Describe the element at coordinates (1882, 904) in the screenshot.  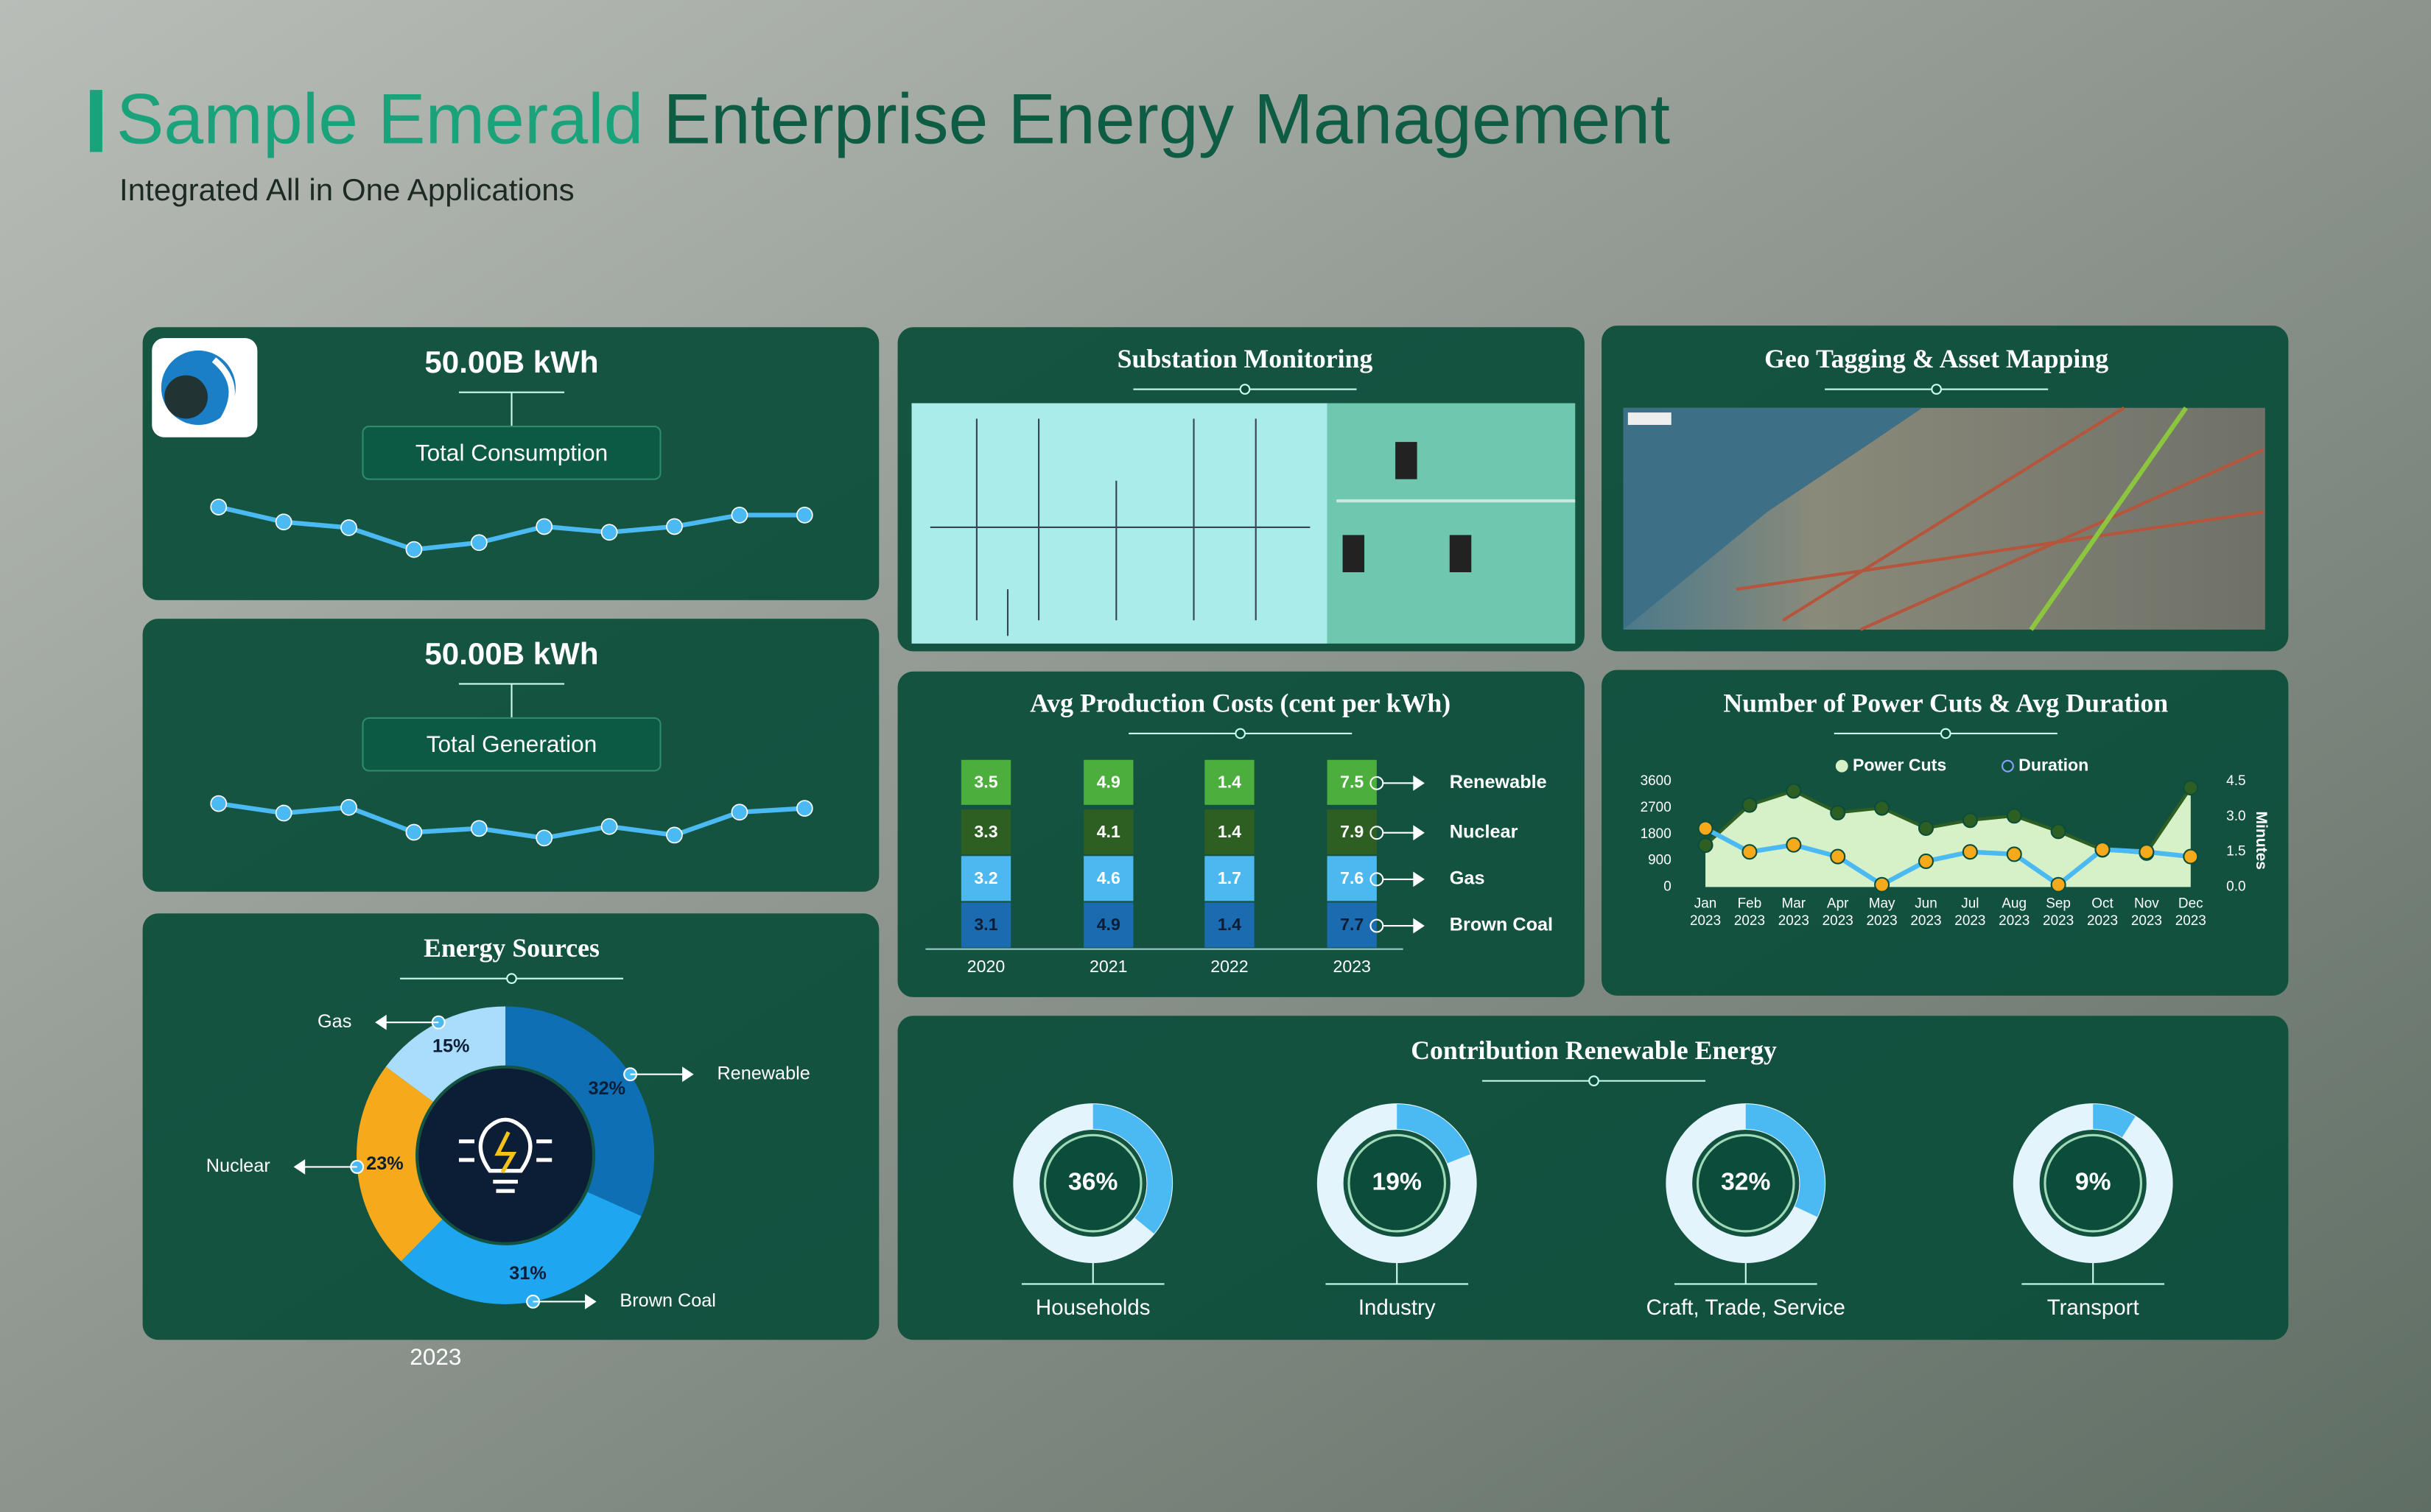
I see `x-tick-label: May` at that location.